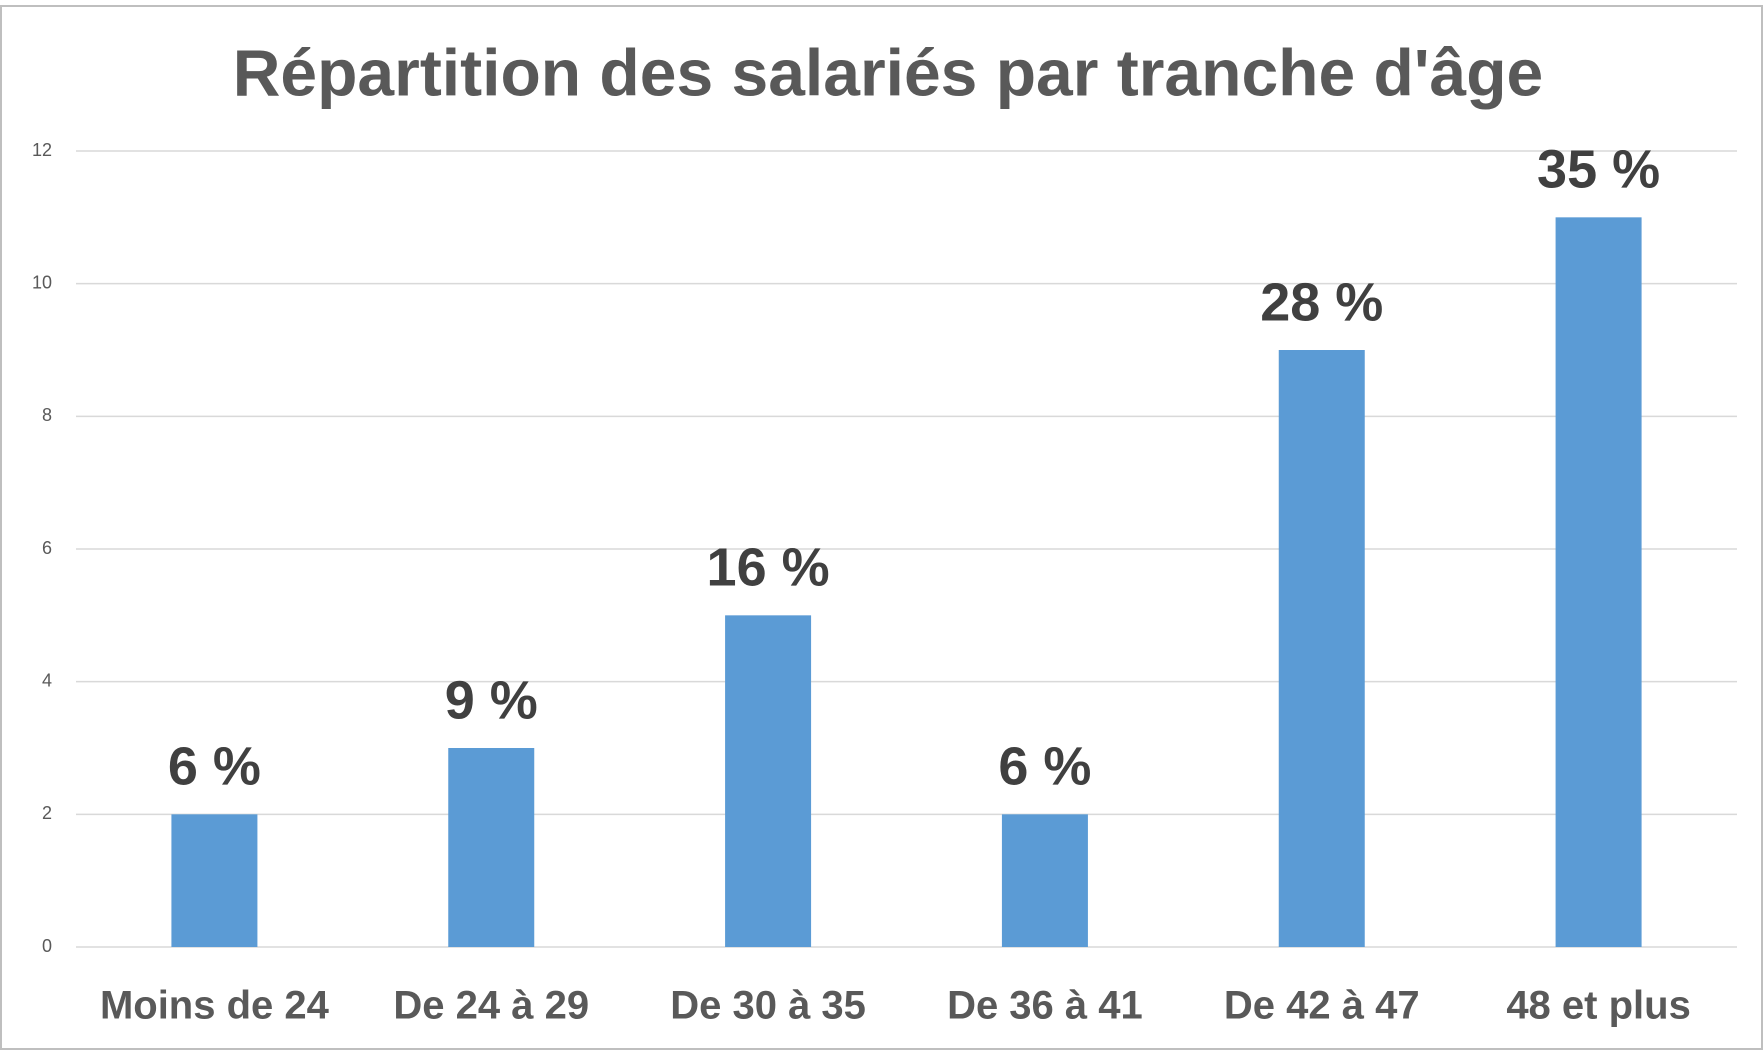 This screenshot has height=1050, width=1763. I want to click on y-tick-label: 0, so click(47, 946).